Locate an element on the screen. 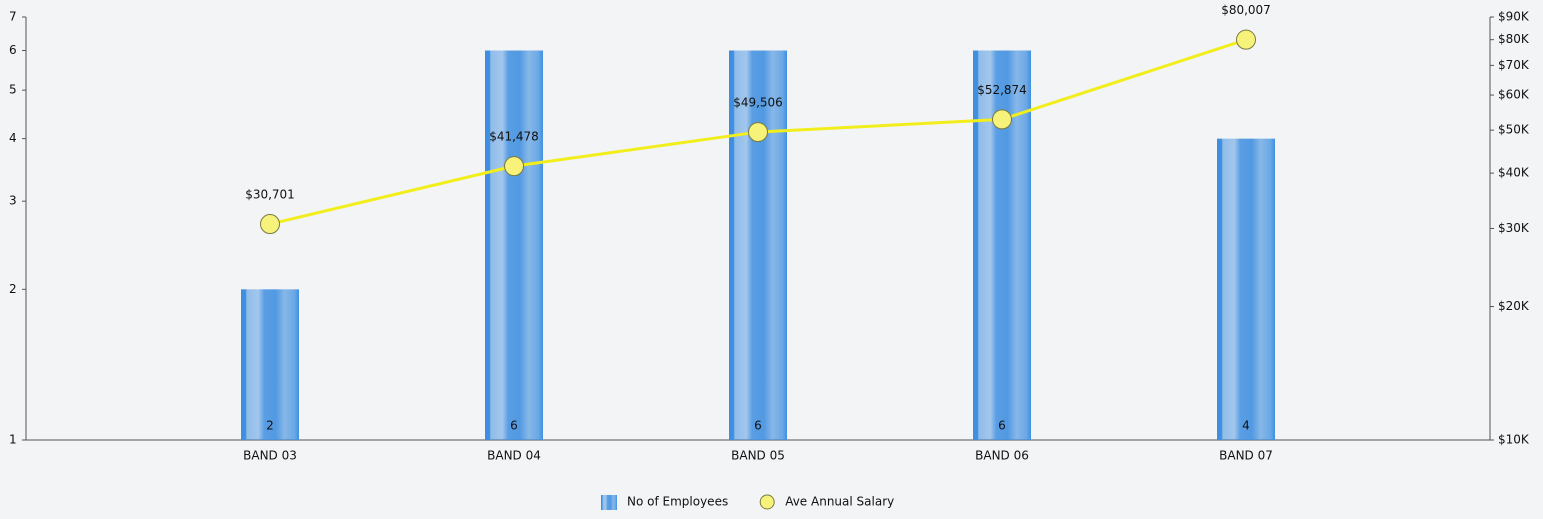  y2-tick-label: $30K is located at coordinates (1514, 228).